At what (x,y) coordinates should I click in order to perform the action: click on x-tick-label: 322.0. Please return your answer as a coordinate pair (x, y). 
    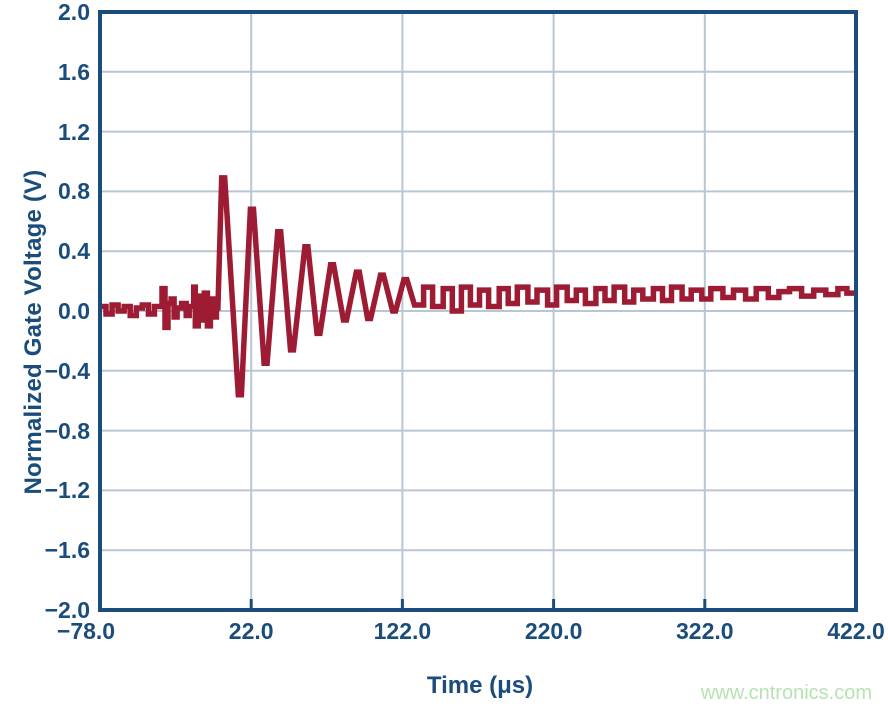
    Looking at the image, I should click on (705, 631).